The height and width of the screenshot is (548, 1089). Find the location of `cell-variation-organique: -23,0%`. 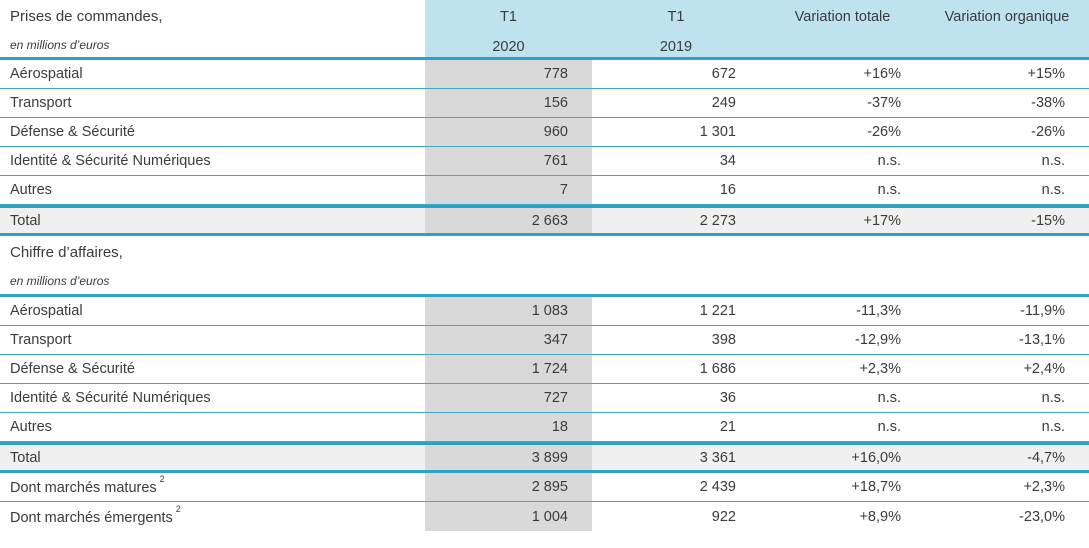

cell-variation-organique: -23,0% is located at coordinates (1042, 516).